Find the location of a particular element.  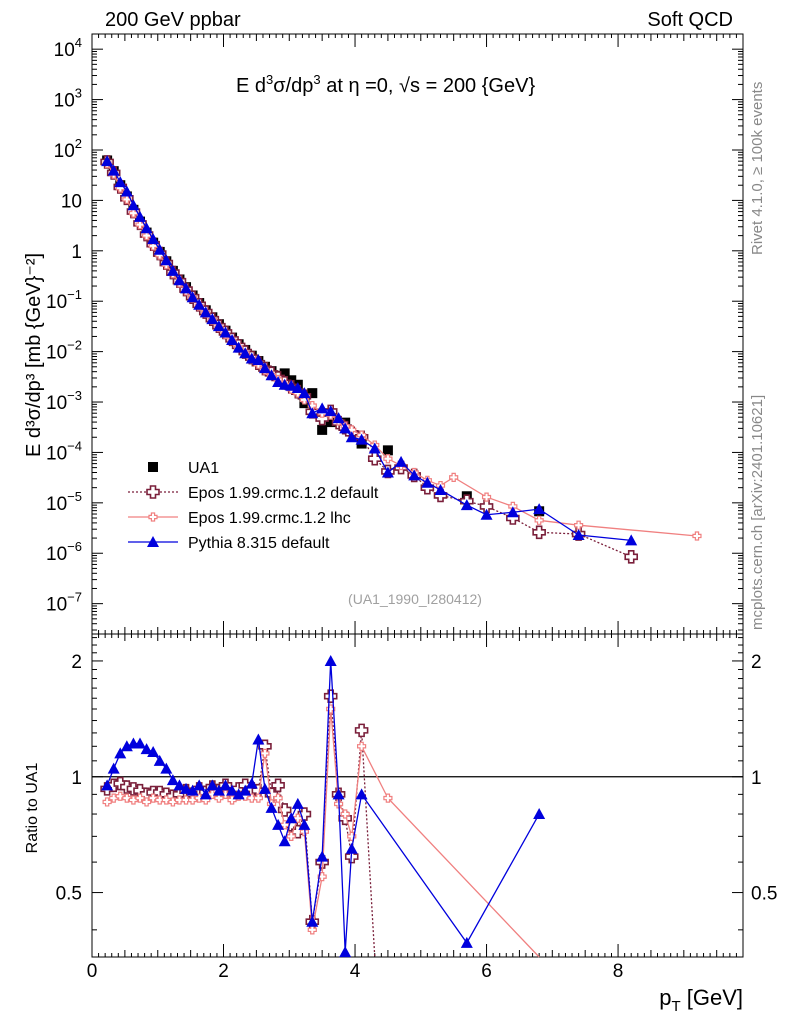

legend-marker-ua1 is located at coordinates (153, 467).